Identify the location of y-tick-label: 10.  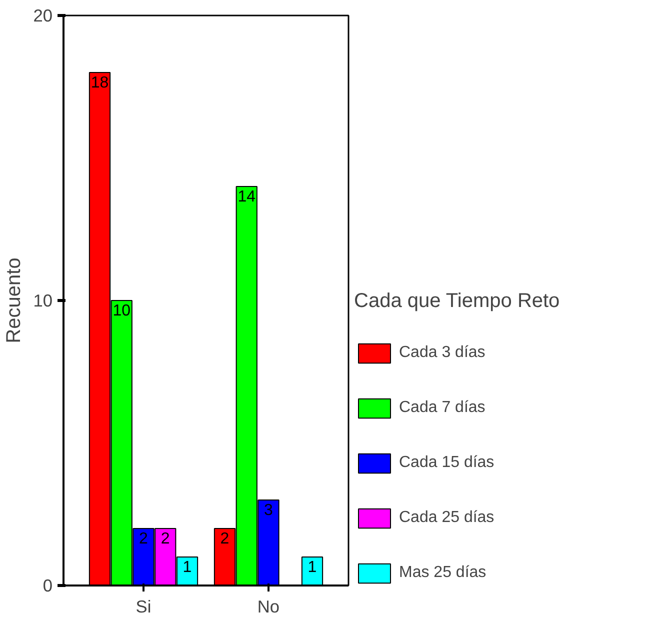
(43, 300).